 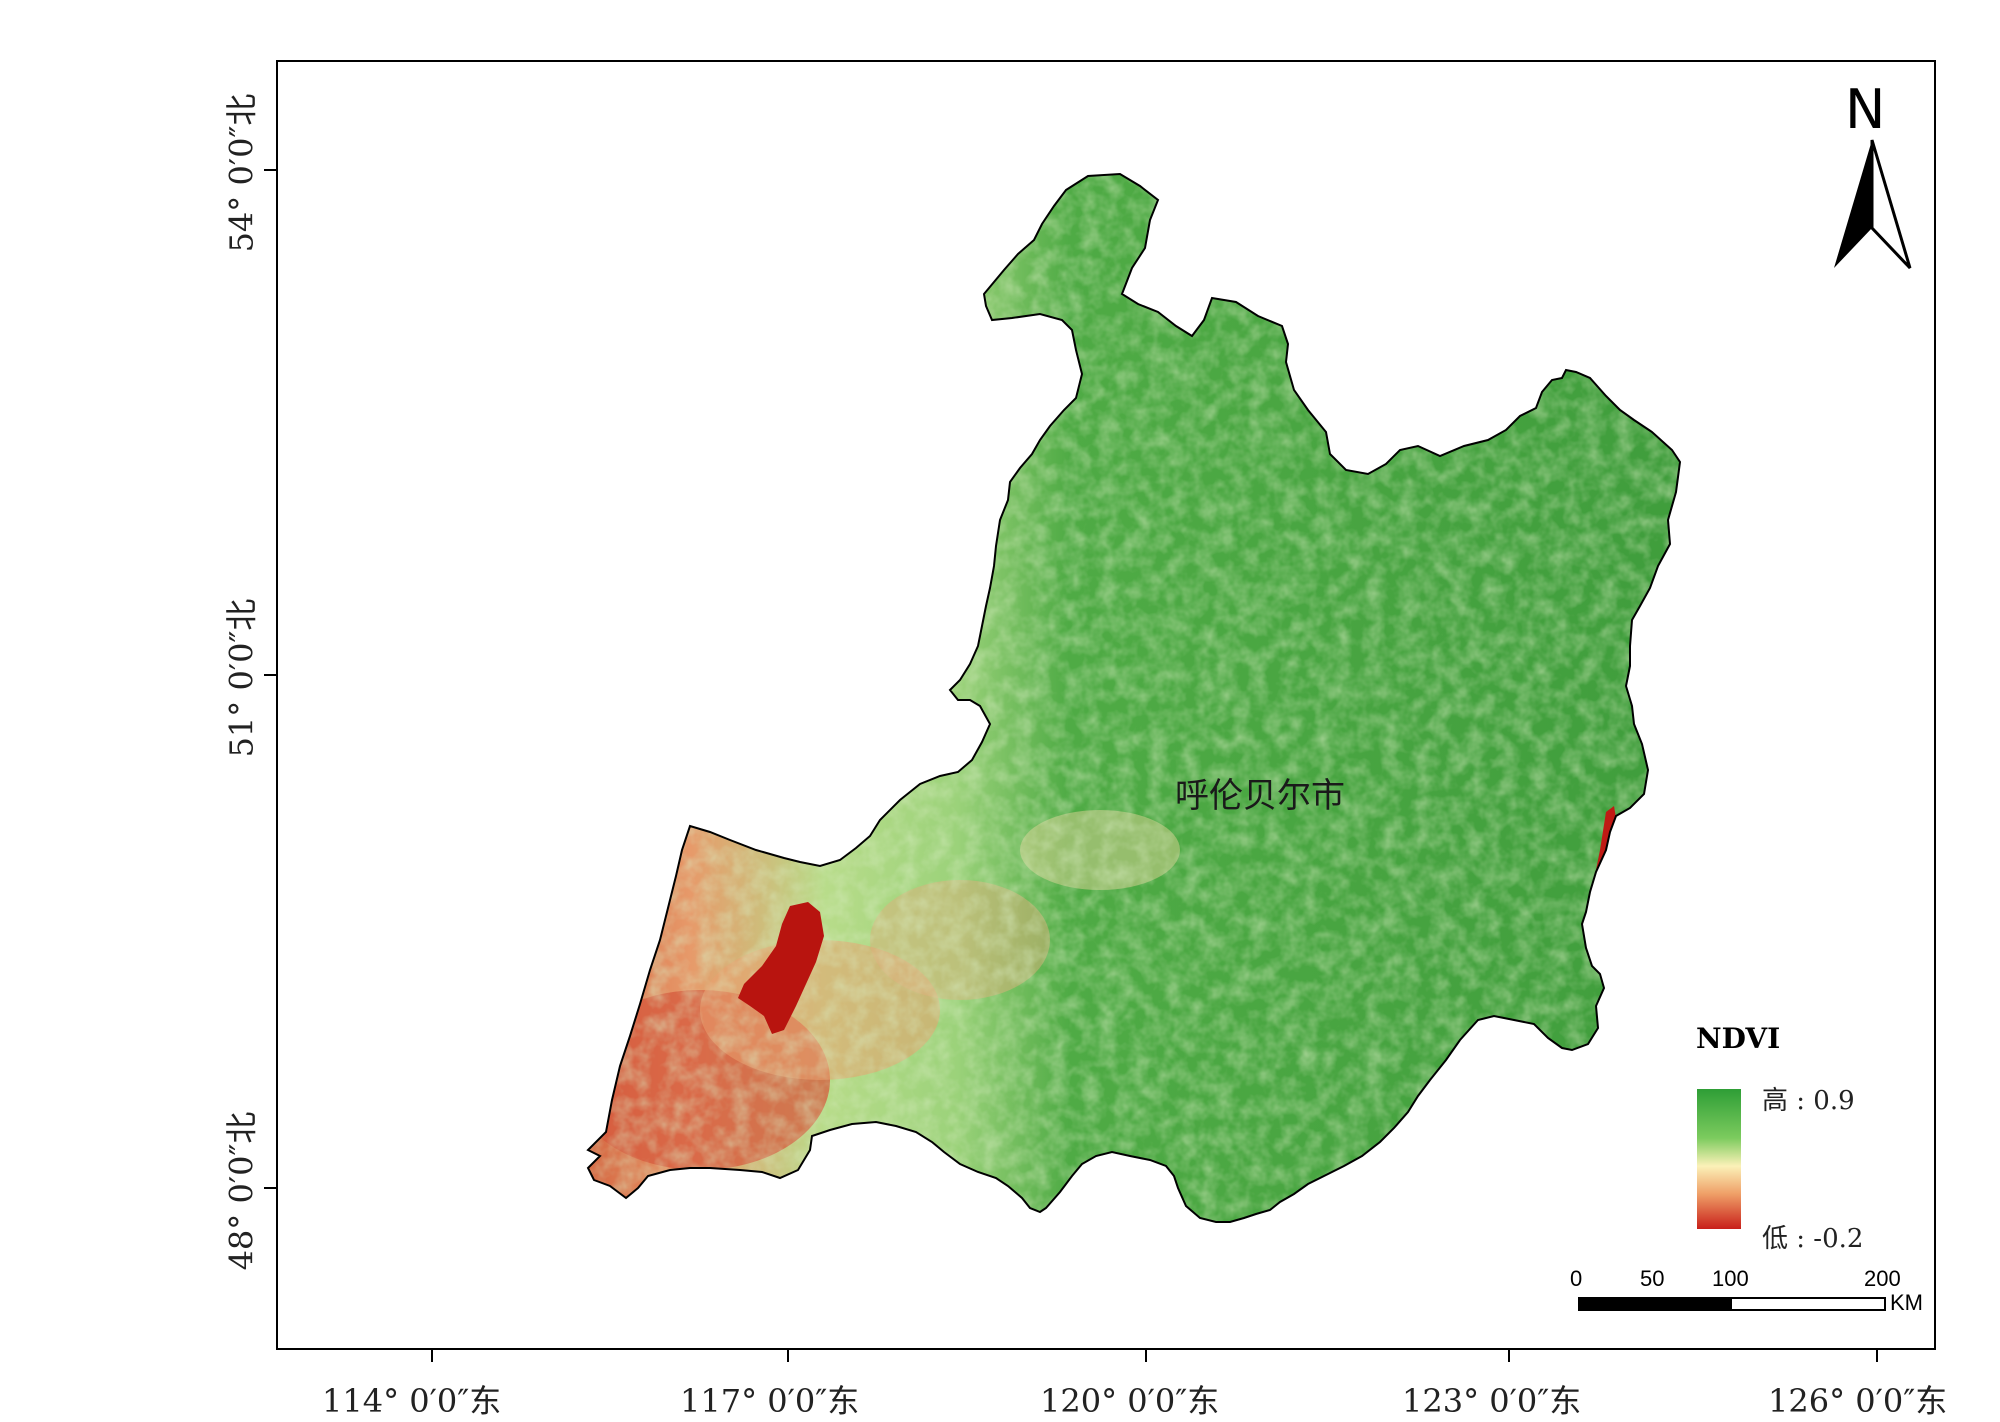 I want to click on scalebar-white-segment, so click(x=1808, y=1304).